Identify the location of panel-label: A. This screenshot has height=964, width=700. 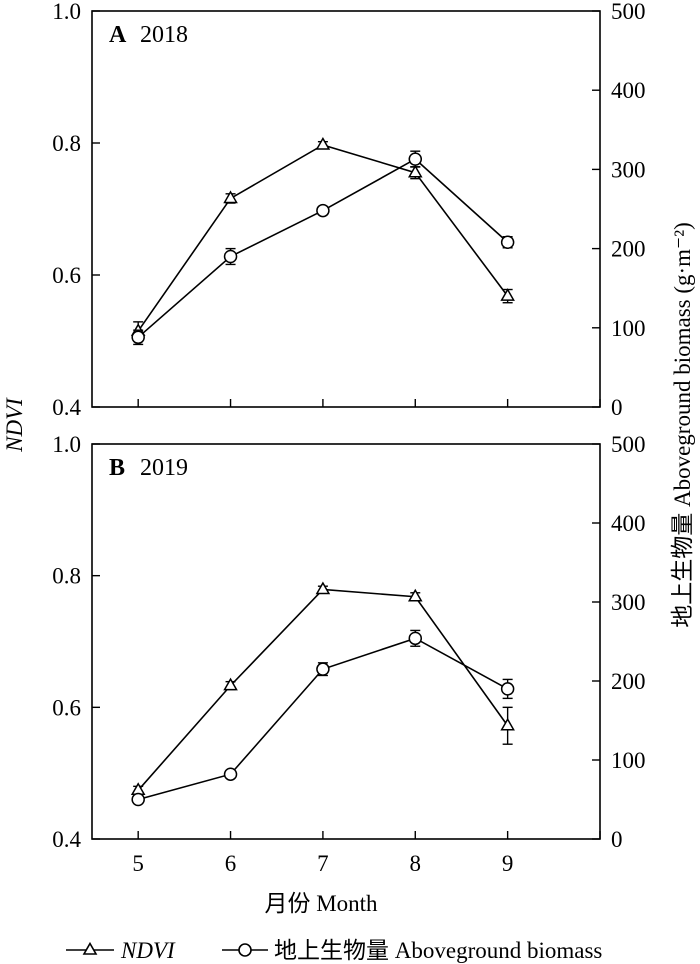
(118, 35).